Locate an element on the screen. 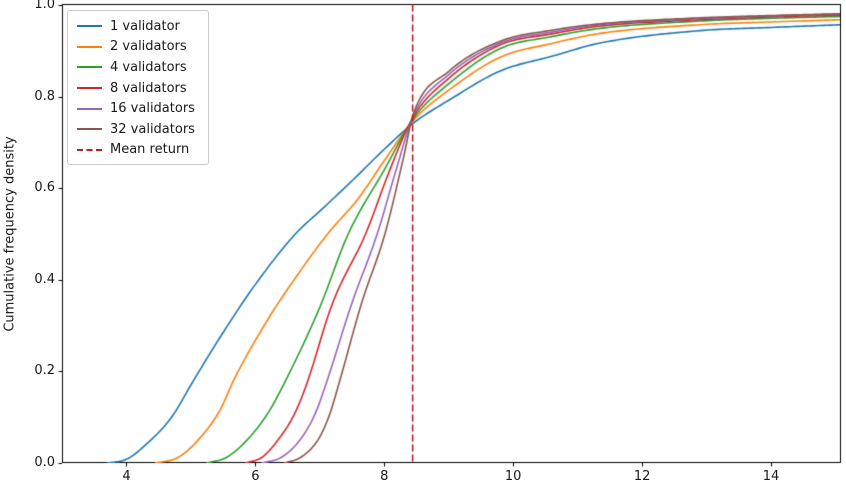  legend-item-label: 2 validators is located at coordinates (148, 47).